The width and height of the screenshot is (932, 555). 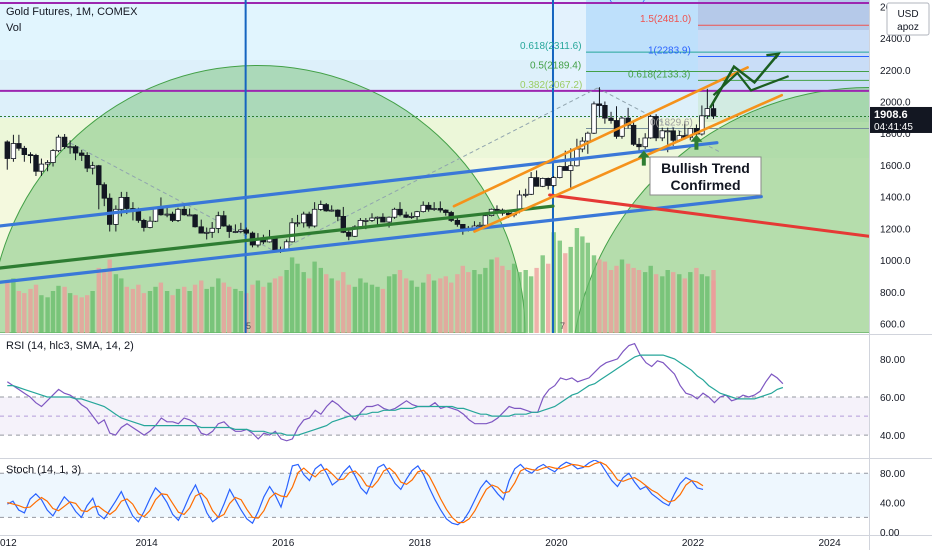 I want to click on bullish-annotation: Bullish Trend Confirmed, so click(x=705, y=176).